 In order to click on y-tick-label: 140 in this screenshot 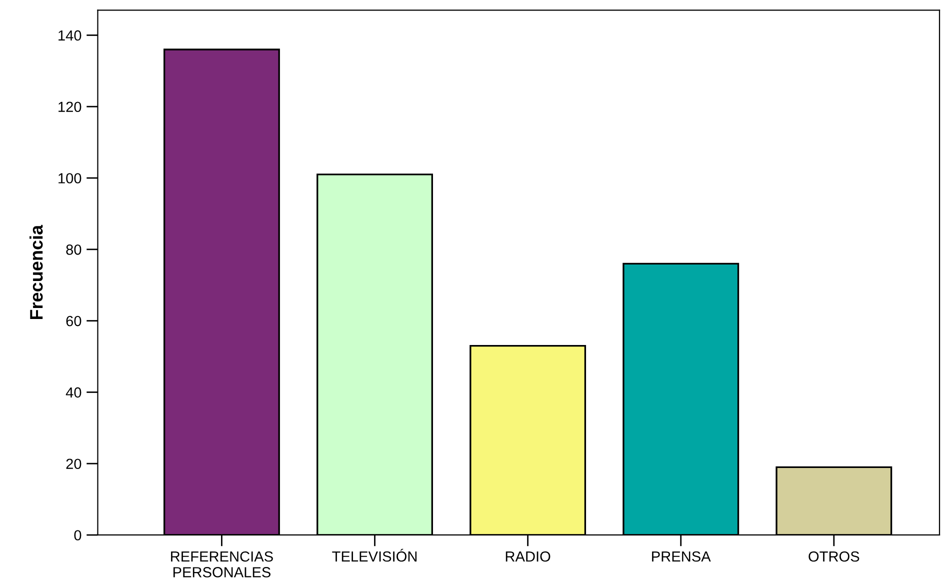, I will do `click(70, 35)`.